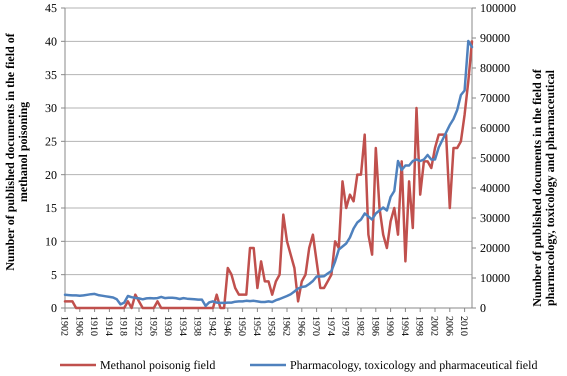 Image resolution: width=567 pixels, height=376 pixels. What do you see at coordinates (286, 326) in the screenshot?
I see `x-tick-label: 1962` at bounding box center [286, 326].